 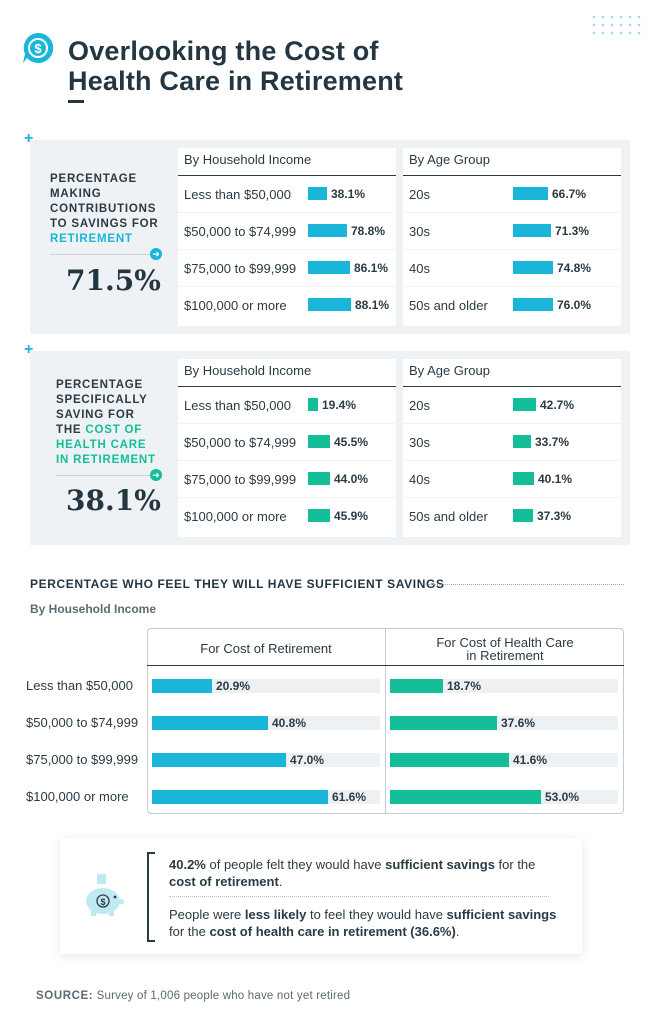 What do you see at coordinates (287, 231) in the screenshot?
I see `table-row: $50,000 to $74,999 78.8%` at bounding box center [287, 231].